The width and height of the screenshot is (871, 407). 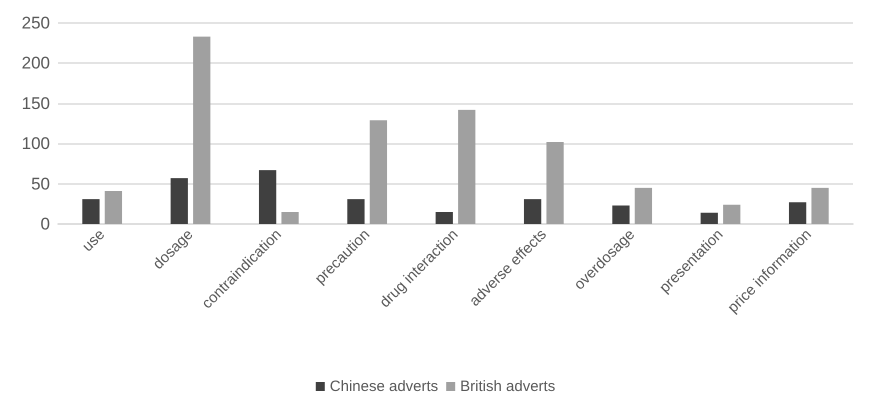 What do you see at coordinates (508, 386) in the screenshot?
I see `legend-label: British adverts` at bounding box center [508, 386].